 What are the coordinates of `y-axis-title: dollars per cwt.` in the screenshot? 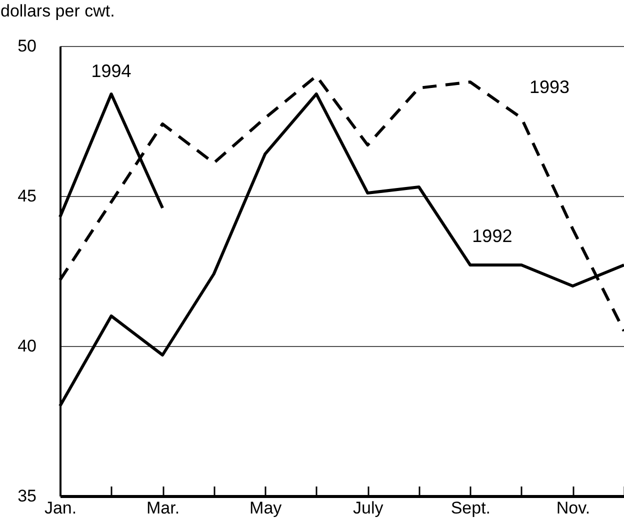 It's located at (57, 11).